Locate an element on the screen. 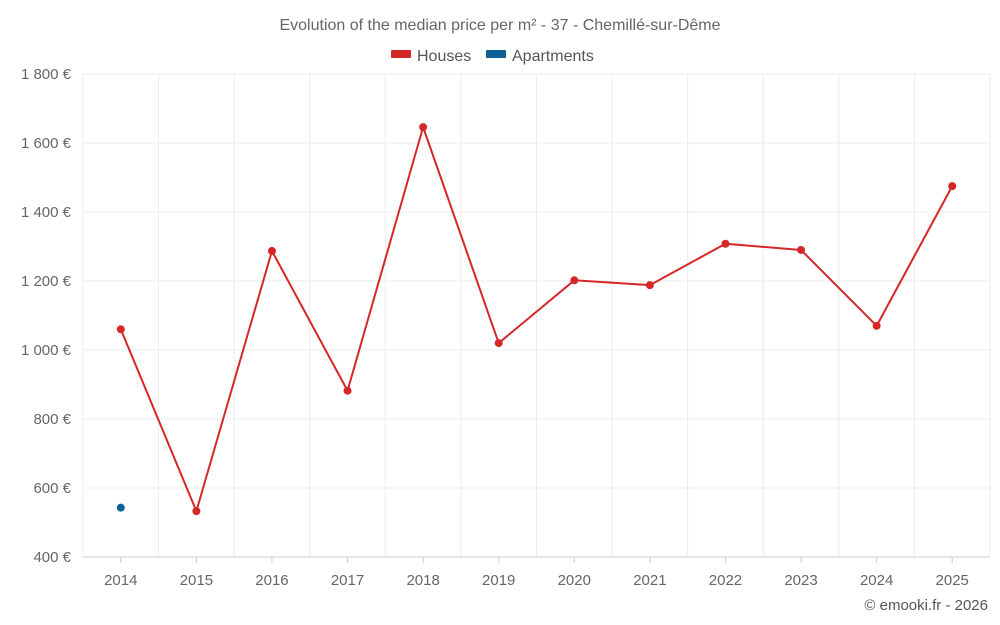 Image resolution: width=1000 pixels, height=625 pixels. x-tick-label: 2016 is located at coordinates (271, 580).